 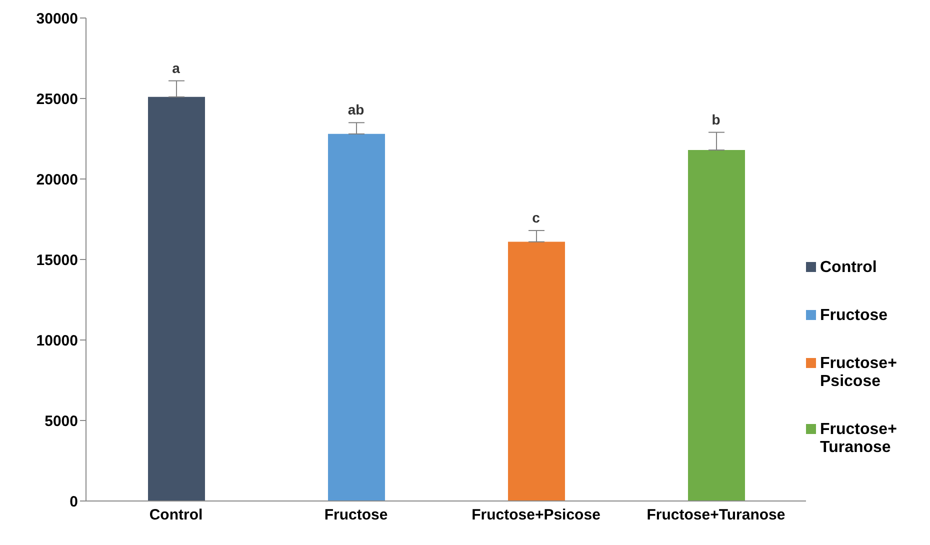 What do you see at coordinates (176, 68) in the screenshot?
I see `annotation: a` at bounding box center [176, 68].